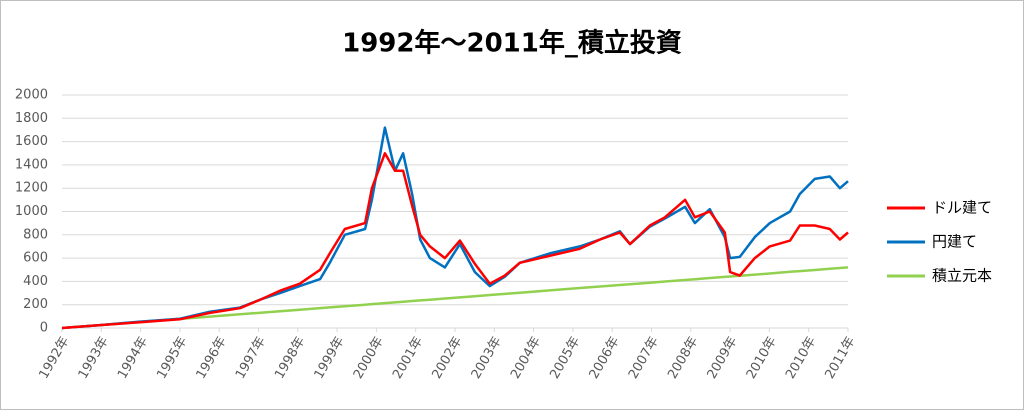 The height and width of the screenshot is (410, 1024). Describe the element at coordinates (31, 188) in the screenshot. I see `y-tick-label: 1200` at that location.